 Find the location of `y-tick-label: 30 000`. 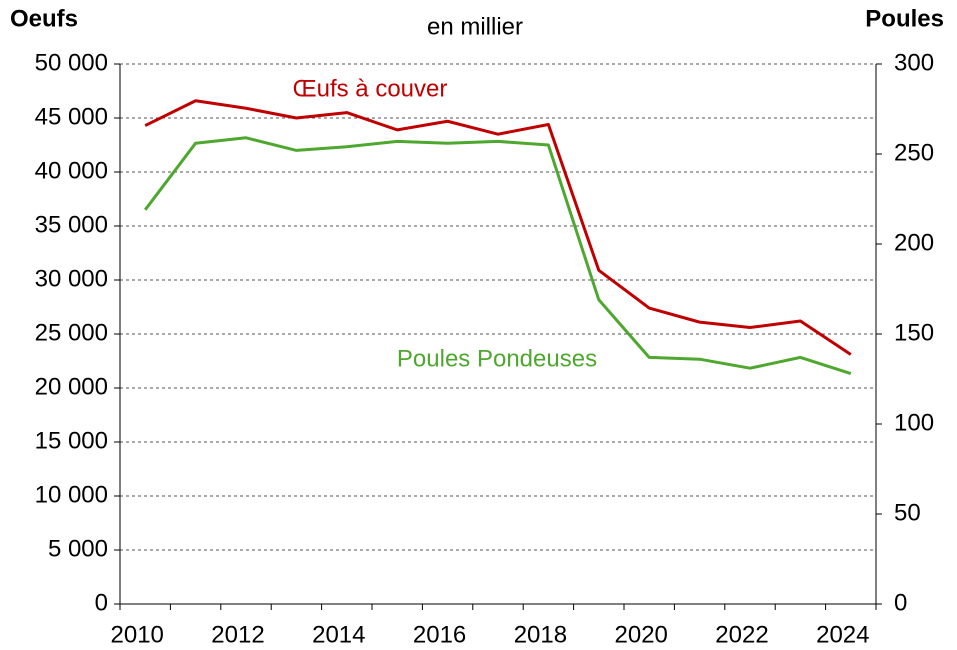

y-tick-label: 30 000 is located at coordinates (71, 278).